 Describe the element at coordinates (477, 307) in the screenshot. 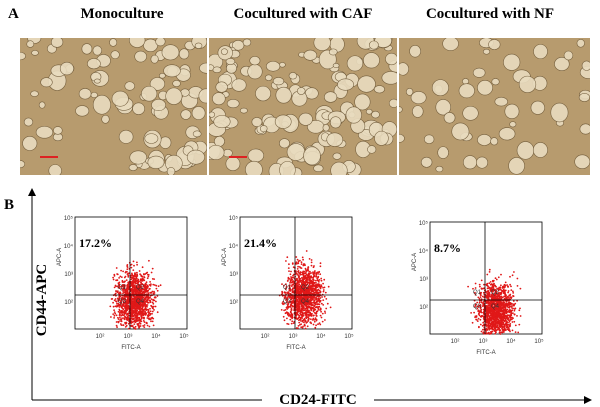

I see `quadrant-label: Q3` at that location.